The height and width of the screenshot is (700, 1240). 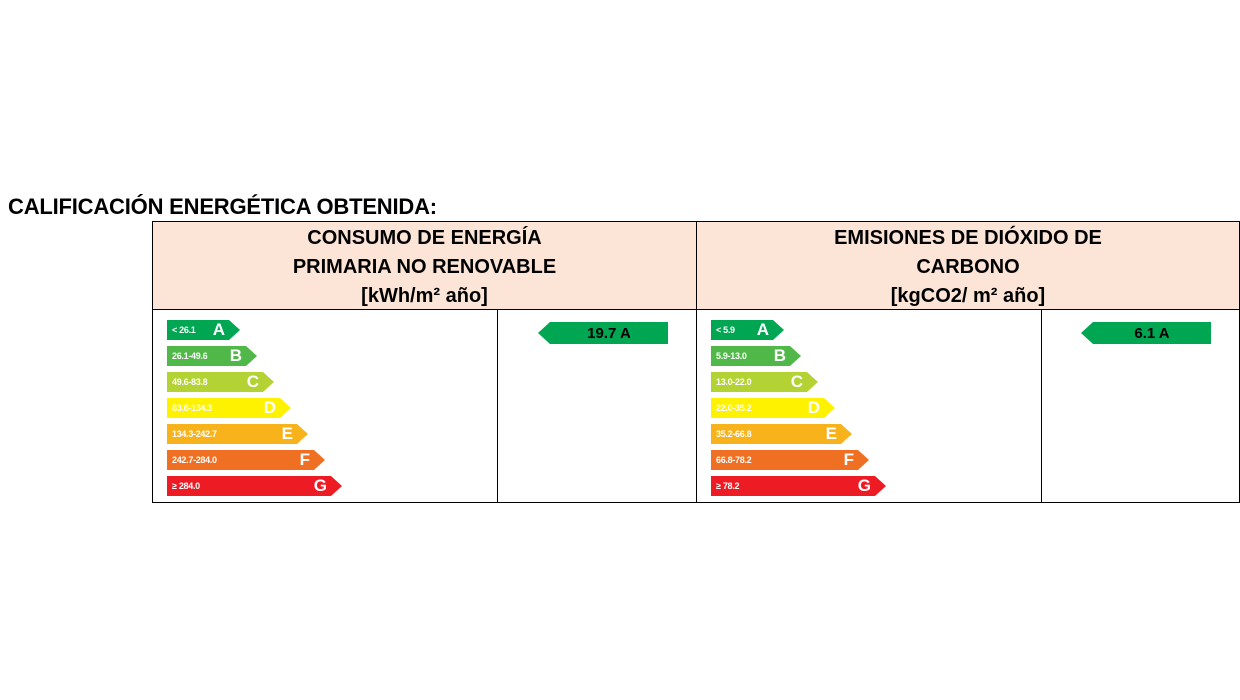 I want to click on band-range: ≥ 78.2, so click(x=728, y=486).